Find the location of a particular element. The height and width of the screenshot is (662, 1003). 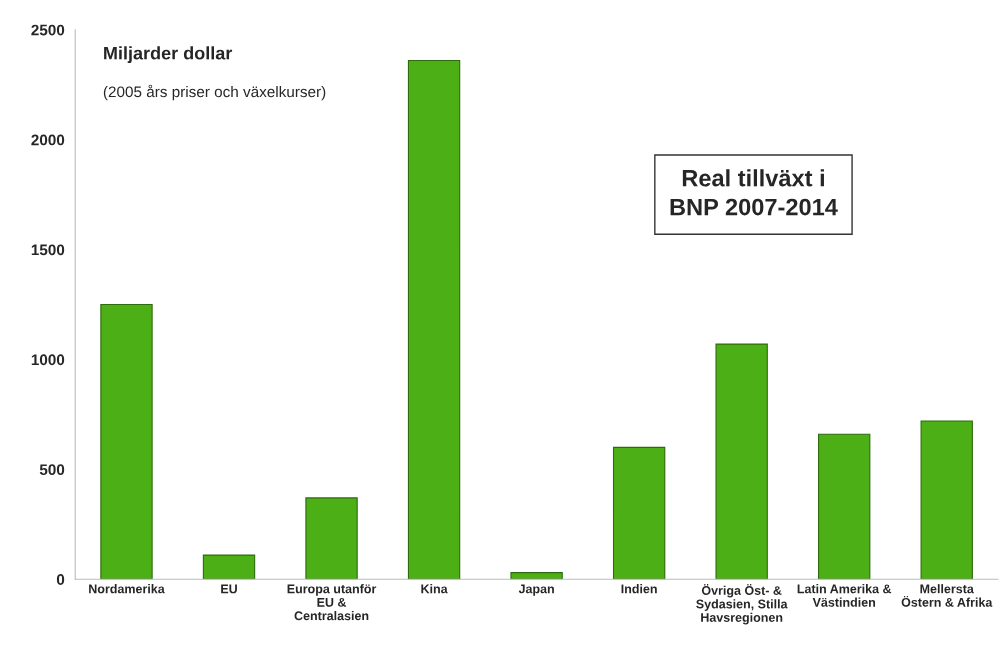

x-tick-label: Japan is located at coordinates (536, 590).